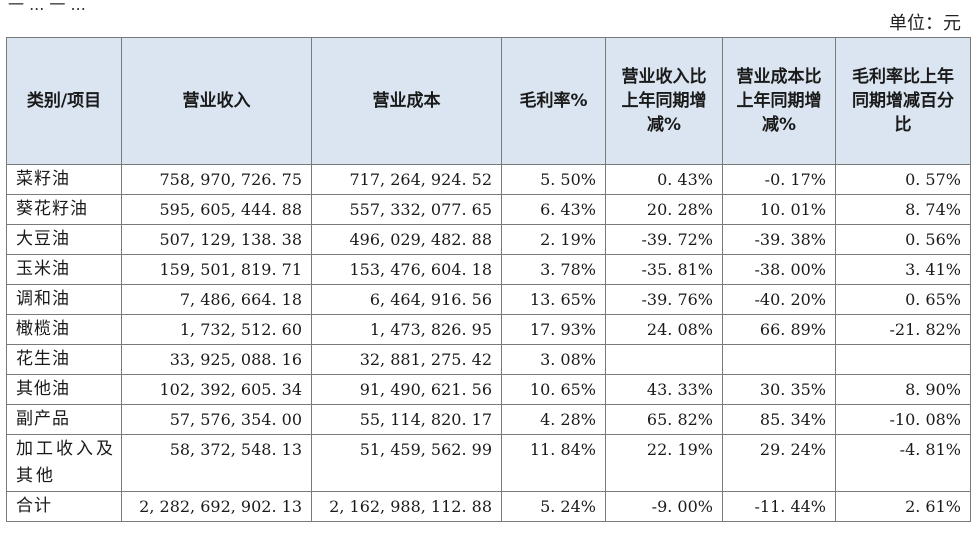 This screenshot has width=975, height=559. I want to click on cell-margin: 5. 50%, so click(553, 179).